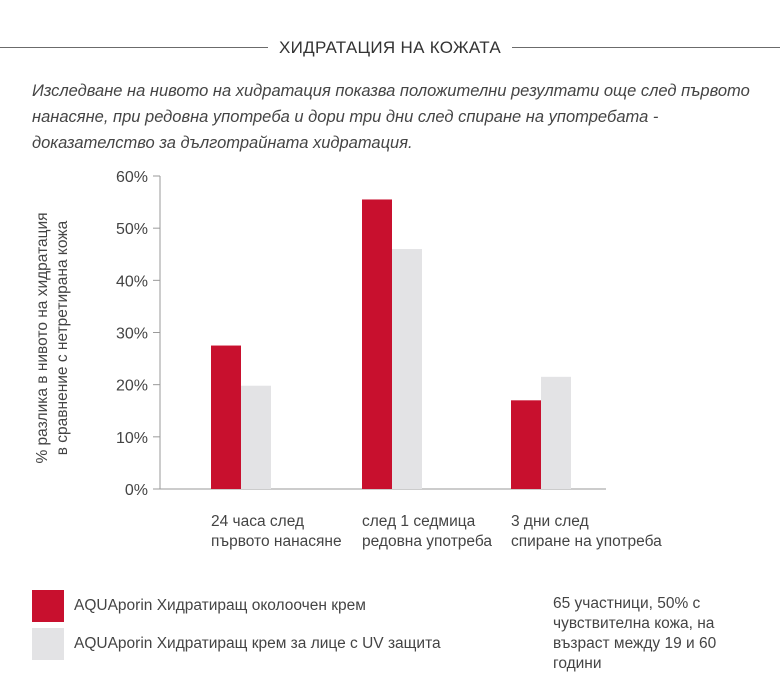  What do you see at coordinates (132, 229) in the screenshot?
I see `y-tick-label: 50%` at bounding box center [132, 229].